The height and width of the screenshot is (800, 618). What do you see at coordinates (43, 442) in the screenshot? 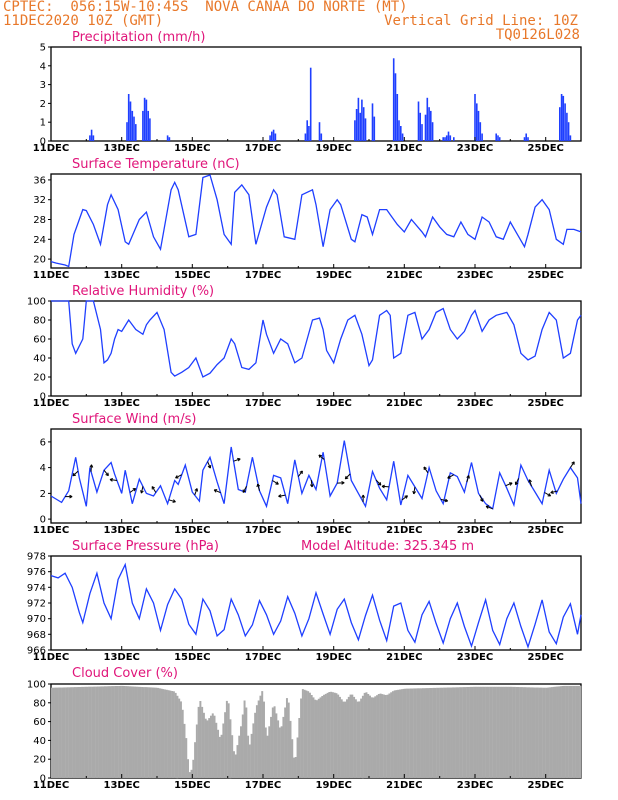
I see `wind-y-tick-label: 6` at bounding box center [43, 442].